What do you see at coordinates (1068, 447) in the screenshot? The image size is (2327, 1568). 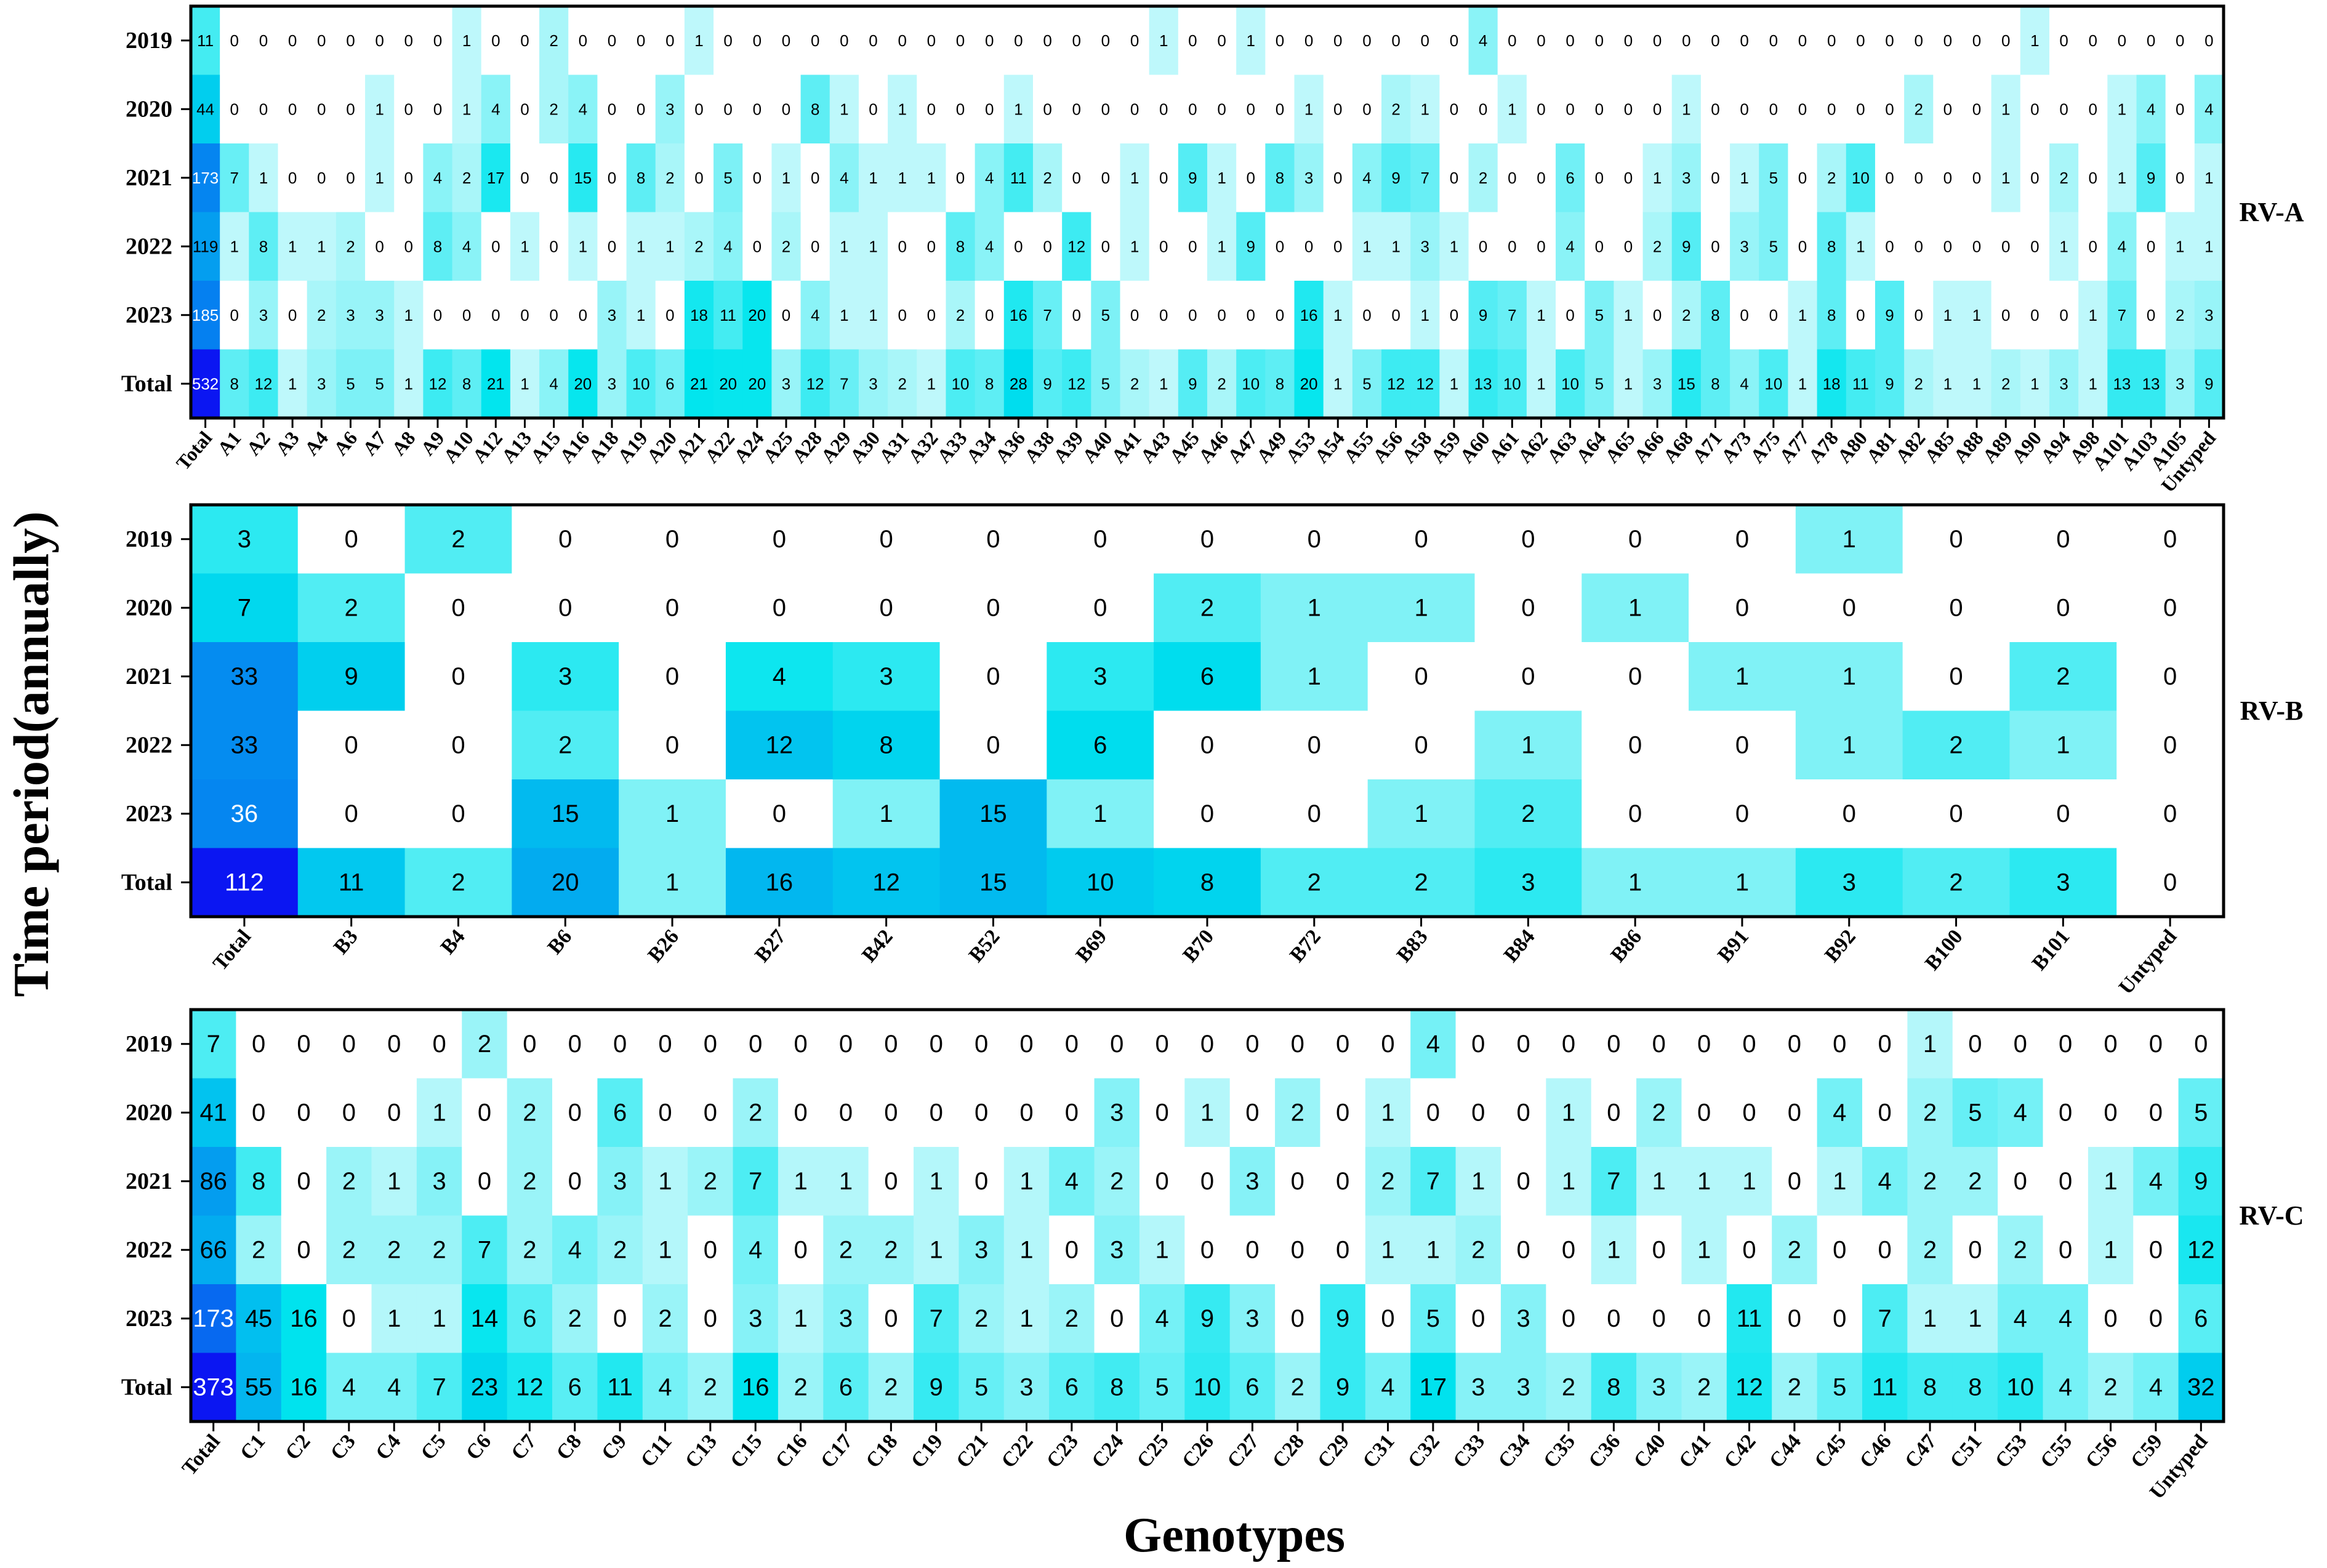 I see `column-label: A39` at bounding box center [1068, 447].